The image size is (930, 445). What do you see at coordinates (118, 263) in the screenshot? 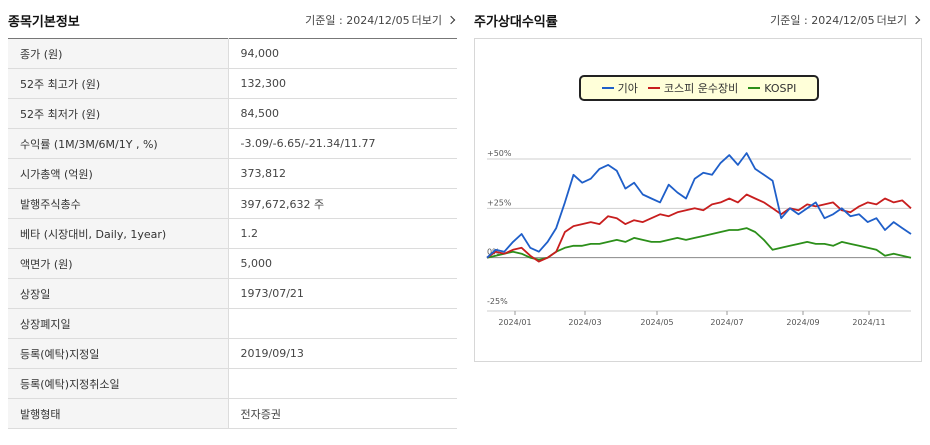
I see `row-label: 액면가 (원)` at bounding box center [118, 263].